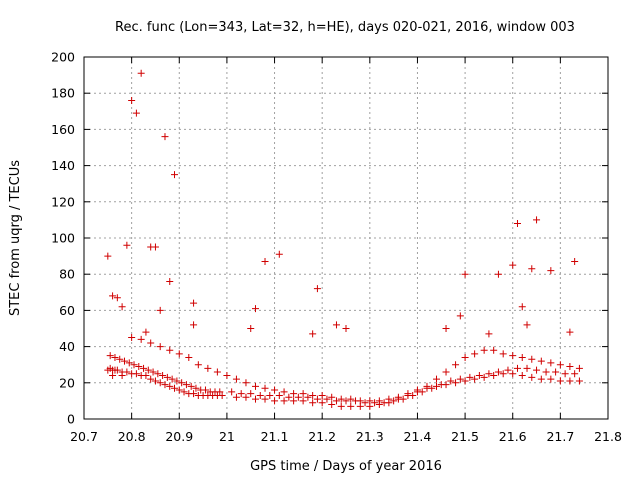  Describe the element at coordinates (63, 238) in the screenshot. I see `y-tick-labels: 0 20 40 60 80 100 120 140 160 180 200` at that location.